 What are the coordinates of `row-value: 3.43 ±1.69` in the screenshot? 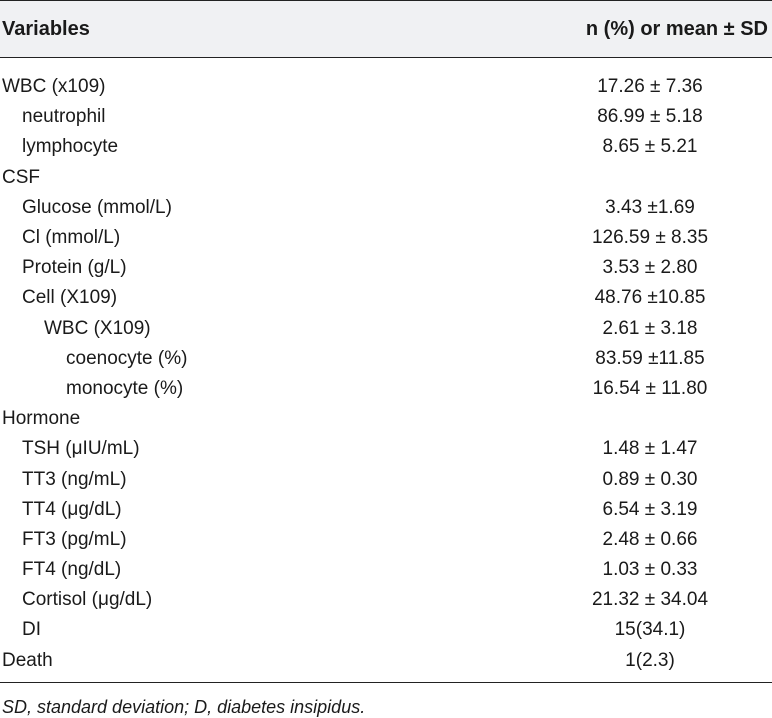 It's located at (650, 207).